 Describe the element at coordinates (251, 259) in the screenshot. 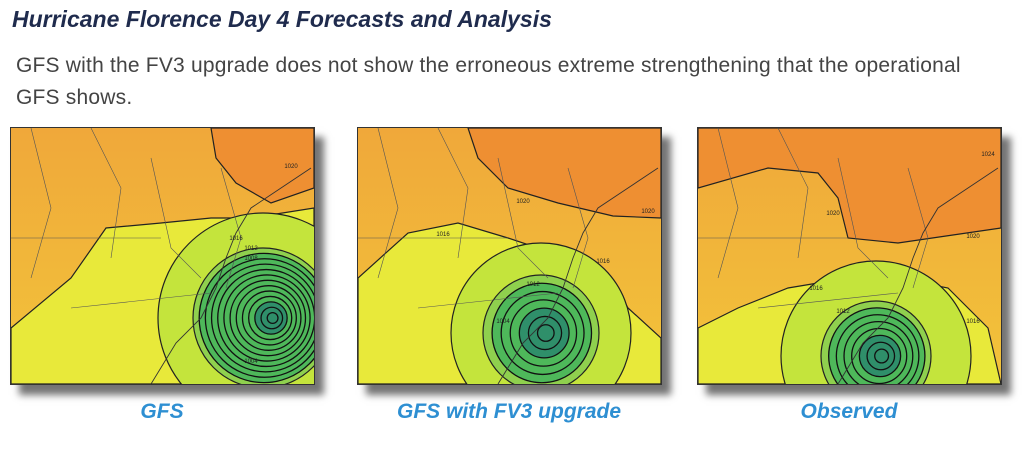

I see `contour-label: 1008` at that location.